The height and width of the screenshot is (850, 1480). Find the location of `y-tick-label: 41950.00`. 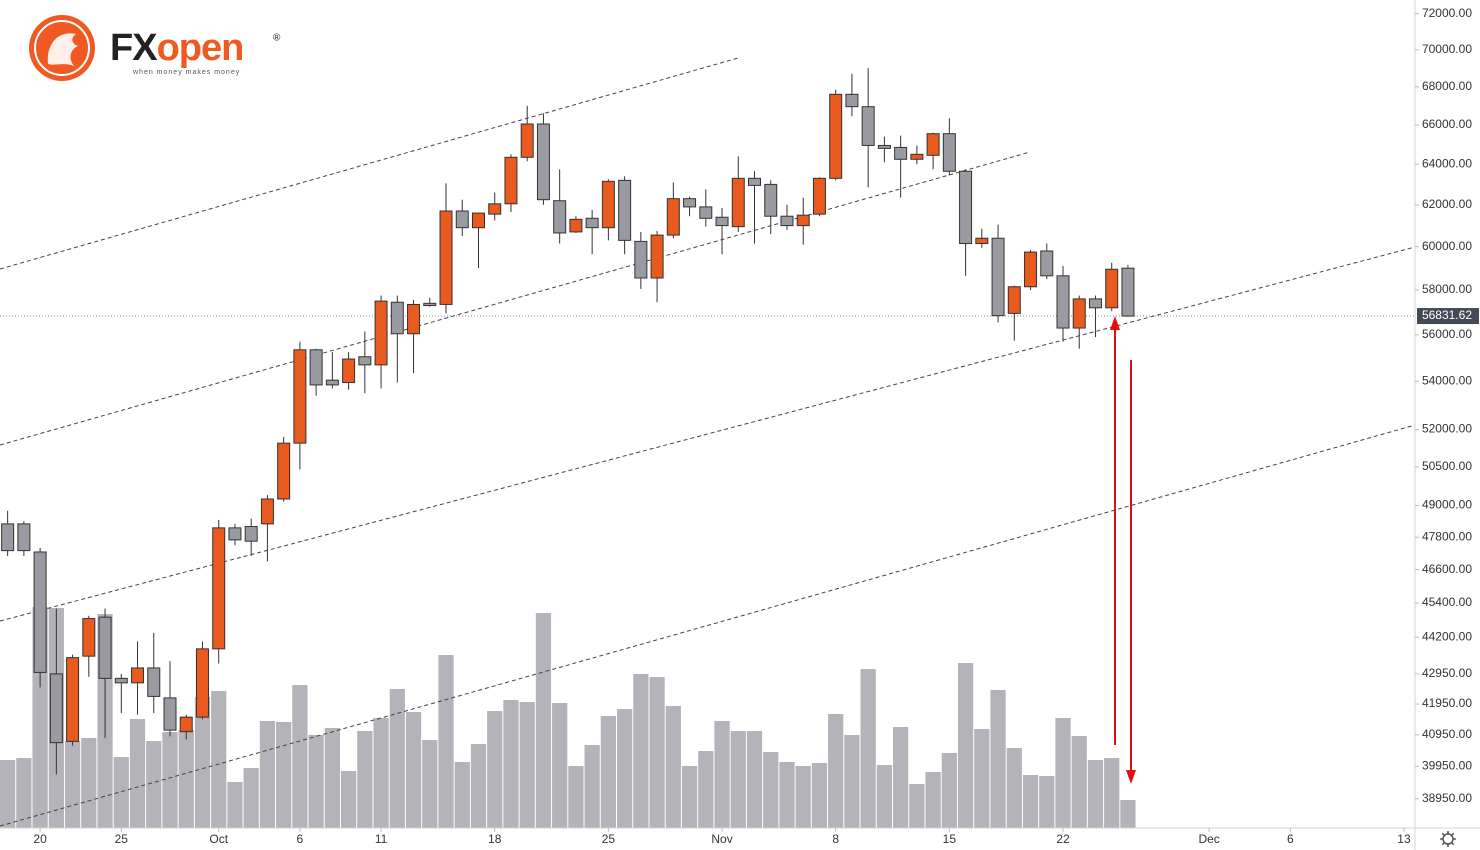

y-tick-label: 41950.00 is located at coordinates (1447, 703).